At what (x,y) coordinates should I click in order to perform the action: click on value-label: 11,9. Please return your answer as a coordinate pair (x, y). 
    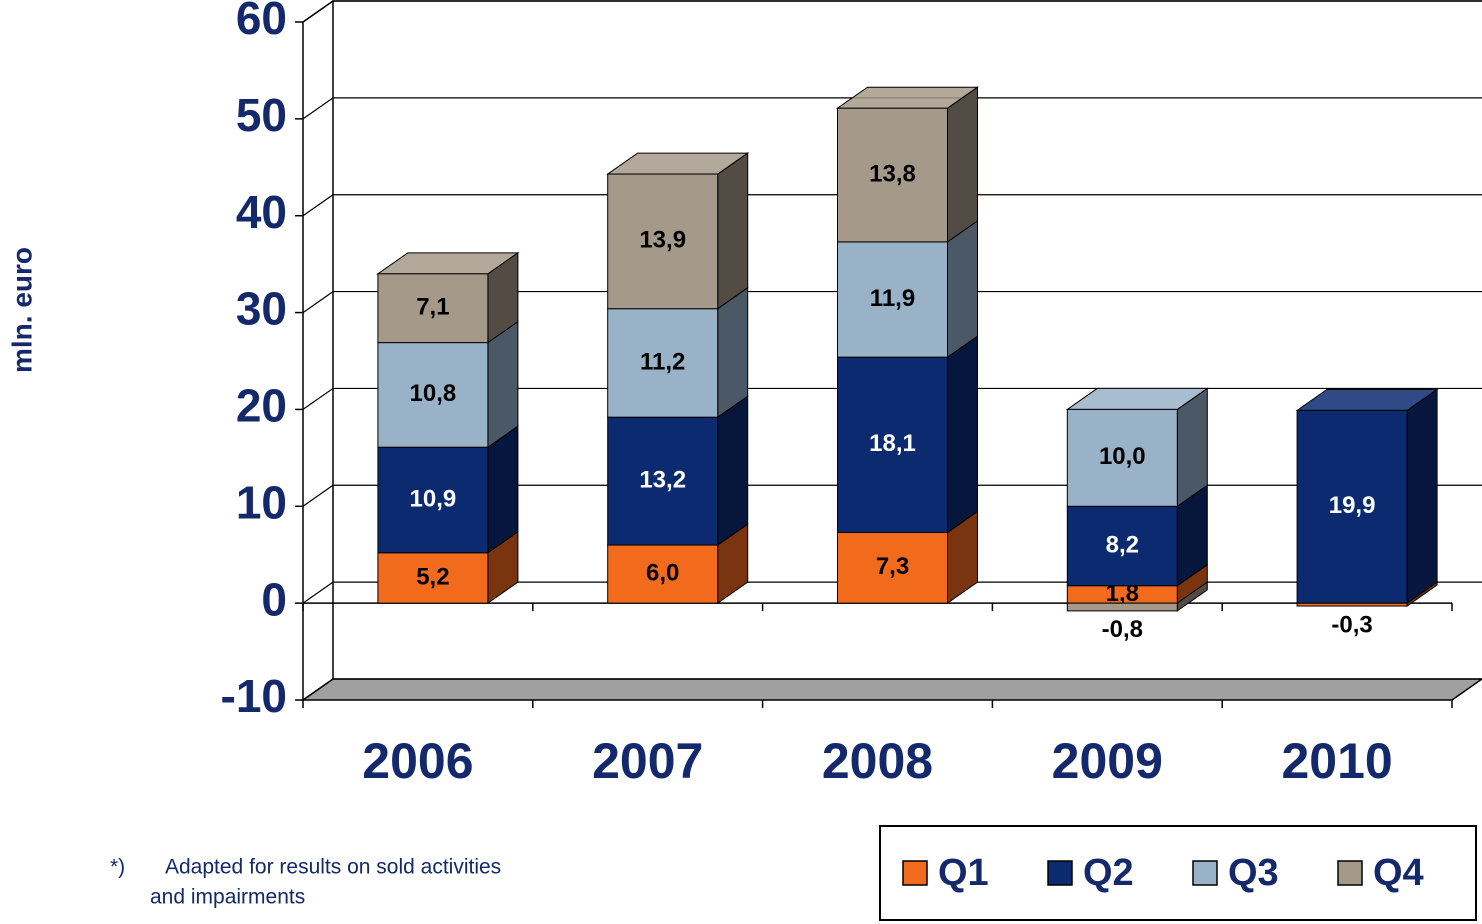
    Looking at the image, I should click on (892, 298).